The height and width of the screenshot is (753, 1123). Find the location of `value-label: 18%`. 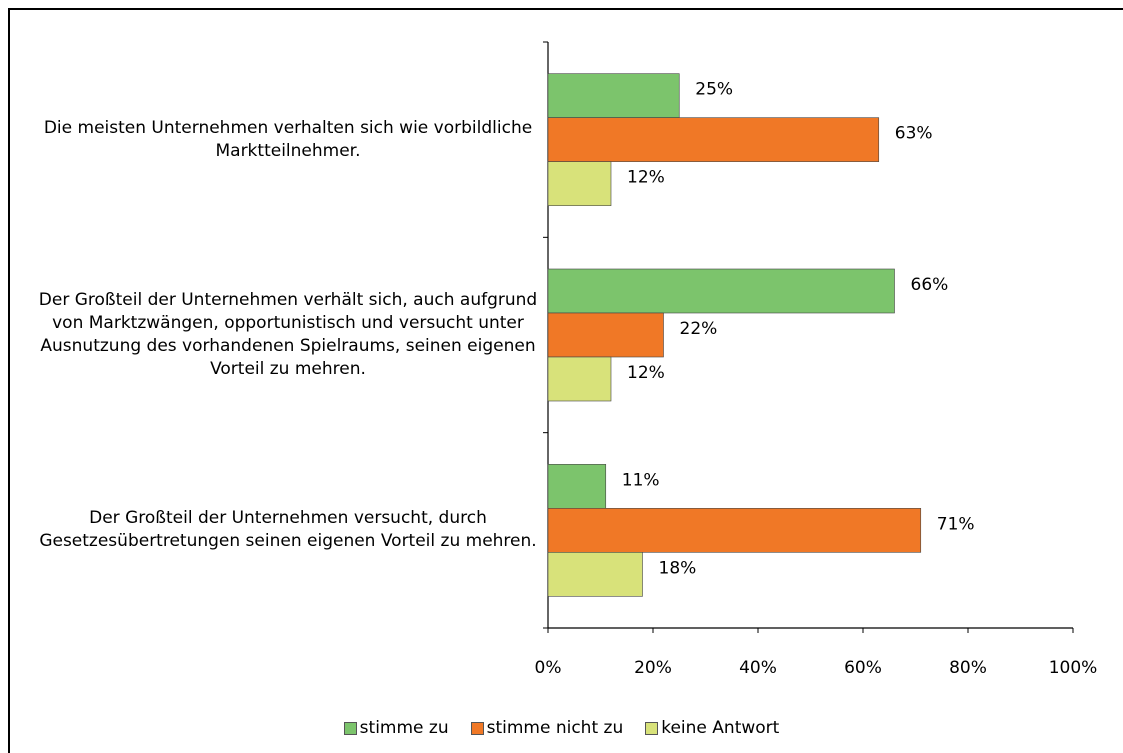

value-label: 18% is located at coordinates (678, 568).